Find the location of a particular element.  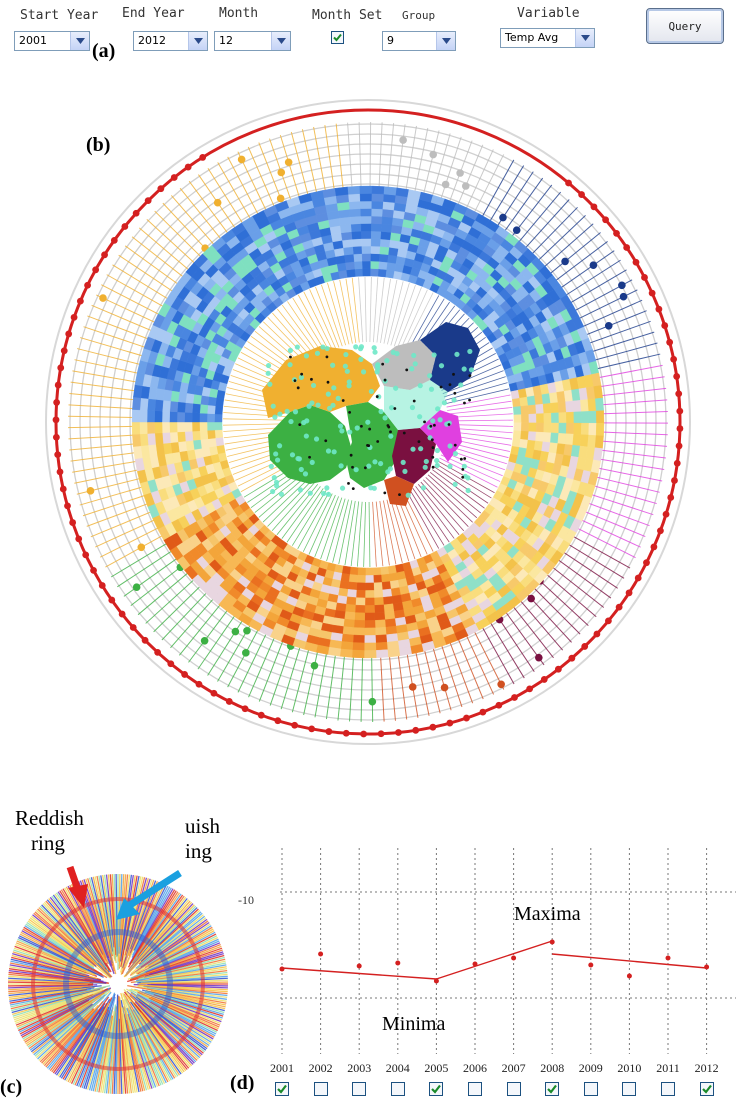

region-south-green is located at coordinates (372, 445).